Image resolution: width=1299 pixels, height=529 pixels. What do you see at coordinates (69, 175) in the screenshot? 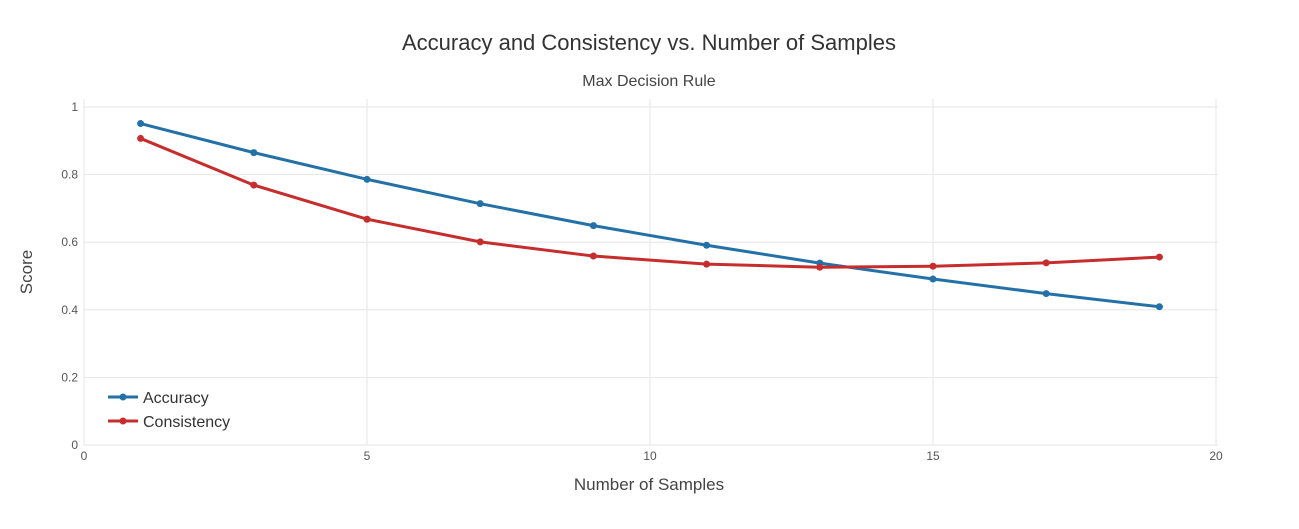
I see `y-tick-label: 0.8` at bounding box center [69, 175].